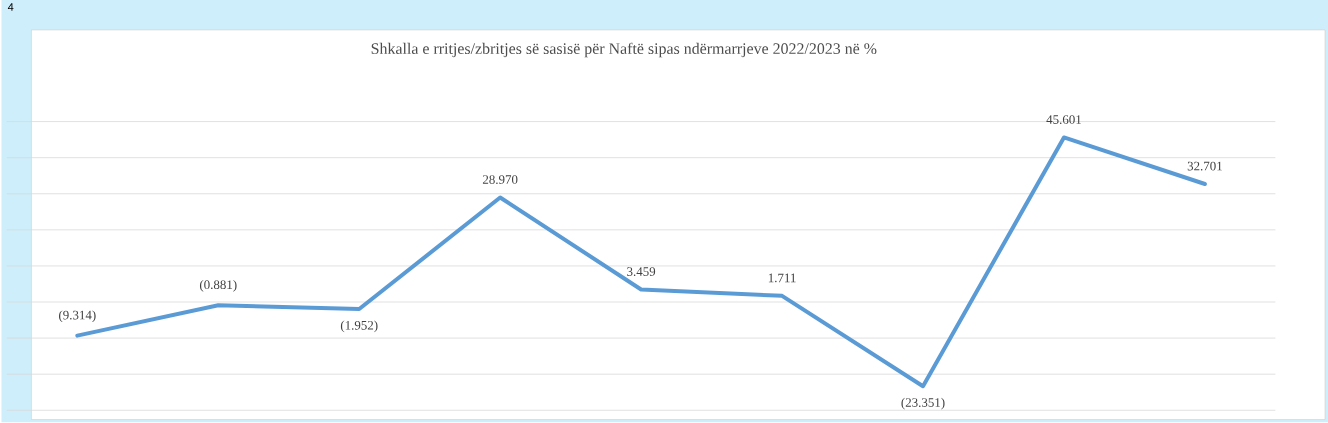 Image resolution: width=1328 pixels, height=423 pixels. I want to click on text: 4, so click(10, 7).